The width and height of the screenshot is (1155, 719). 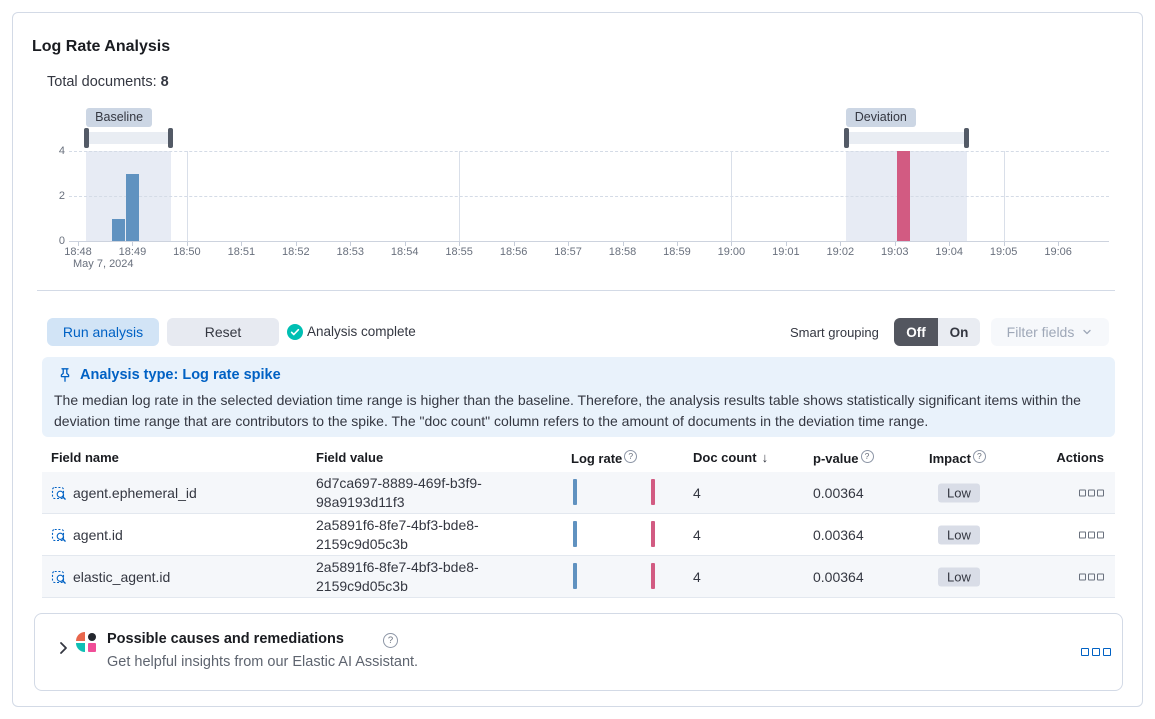 What do you see at coordinates (87, 138) in the screenshot?
I see `baseline-brush-handle-left` at bounding box center [87, 138].